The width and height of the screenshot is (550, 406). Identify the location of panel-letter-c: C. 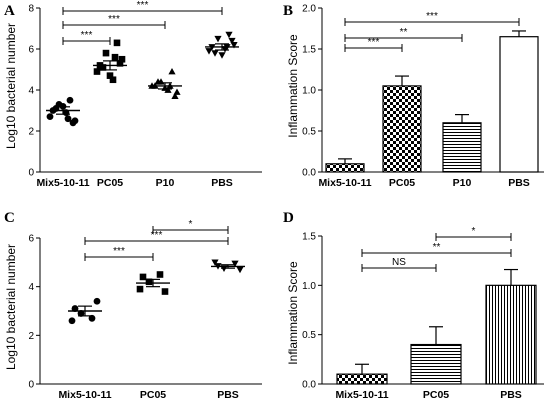
(9, 218).